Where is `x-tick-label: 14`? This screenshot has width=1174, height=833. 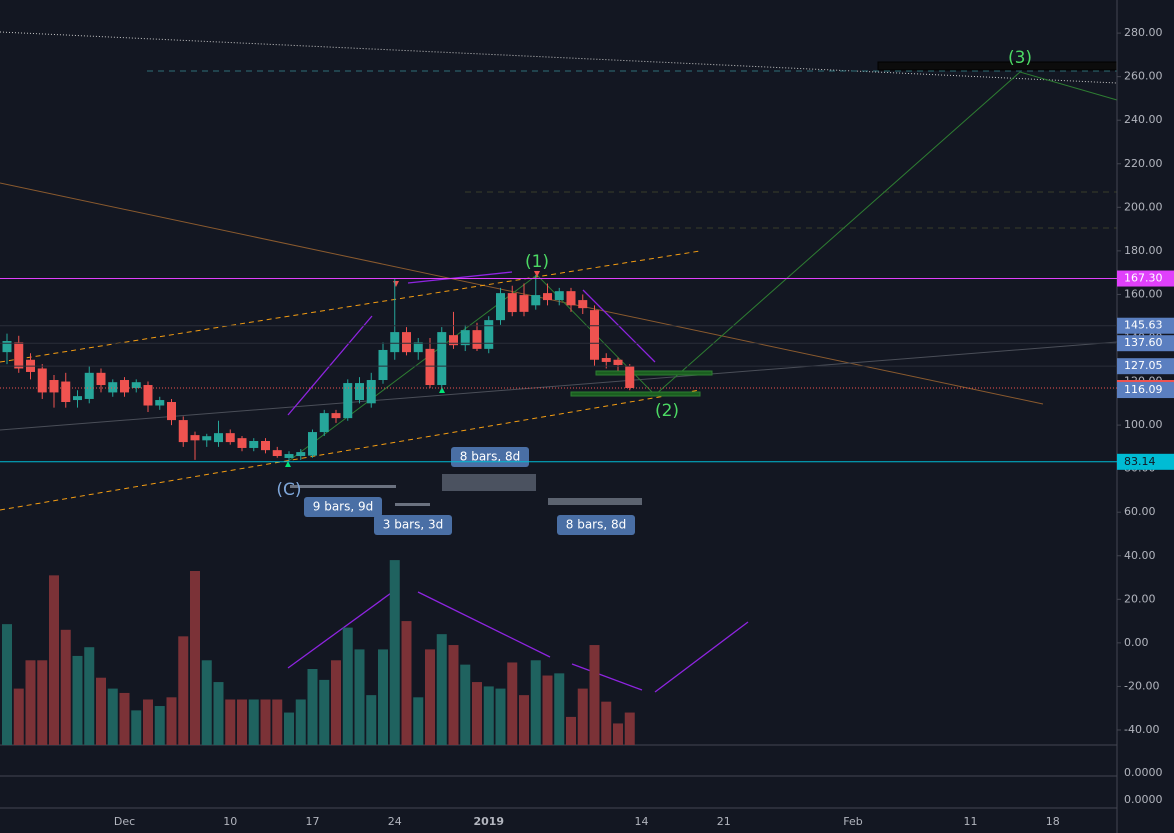
x-tick-label: 14 is located at coordinates (642, 821).